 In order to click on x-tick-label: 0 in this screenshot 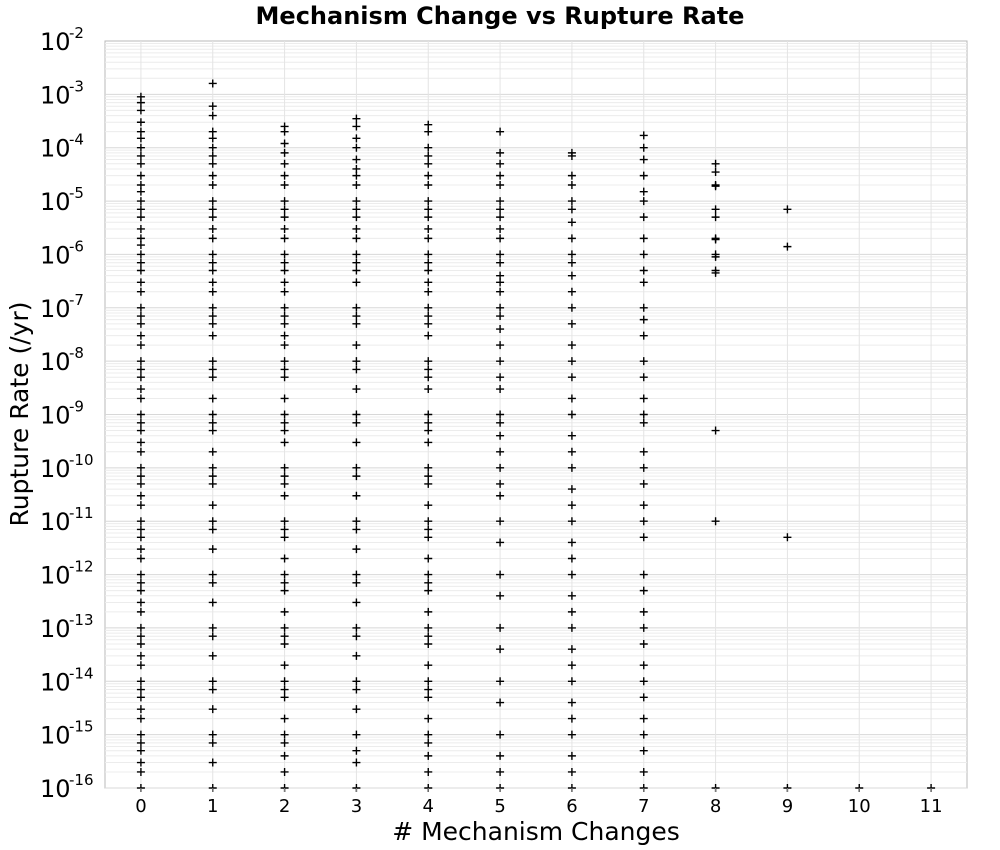, I will do `click(140, 806)`.